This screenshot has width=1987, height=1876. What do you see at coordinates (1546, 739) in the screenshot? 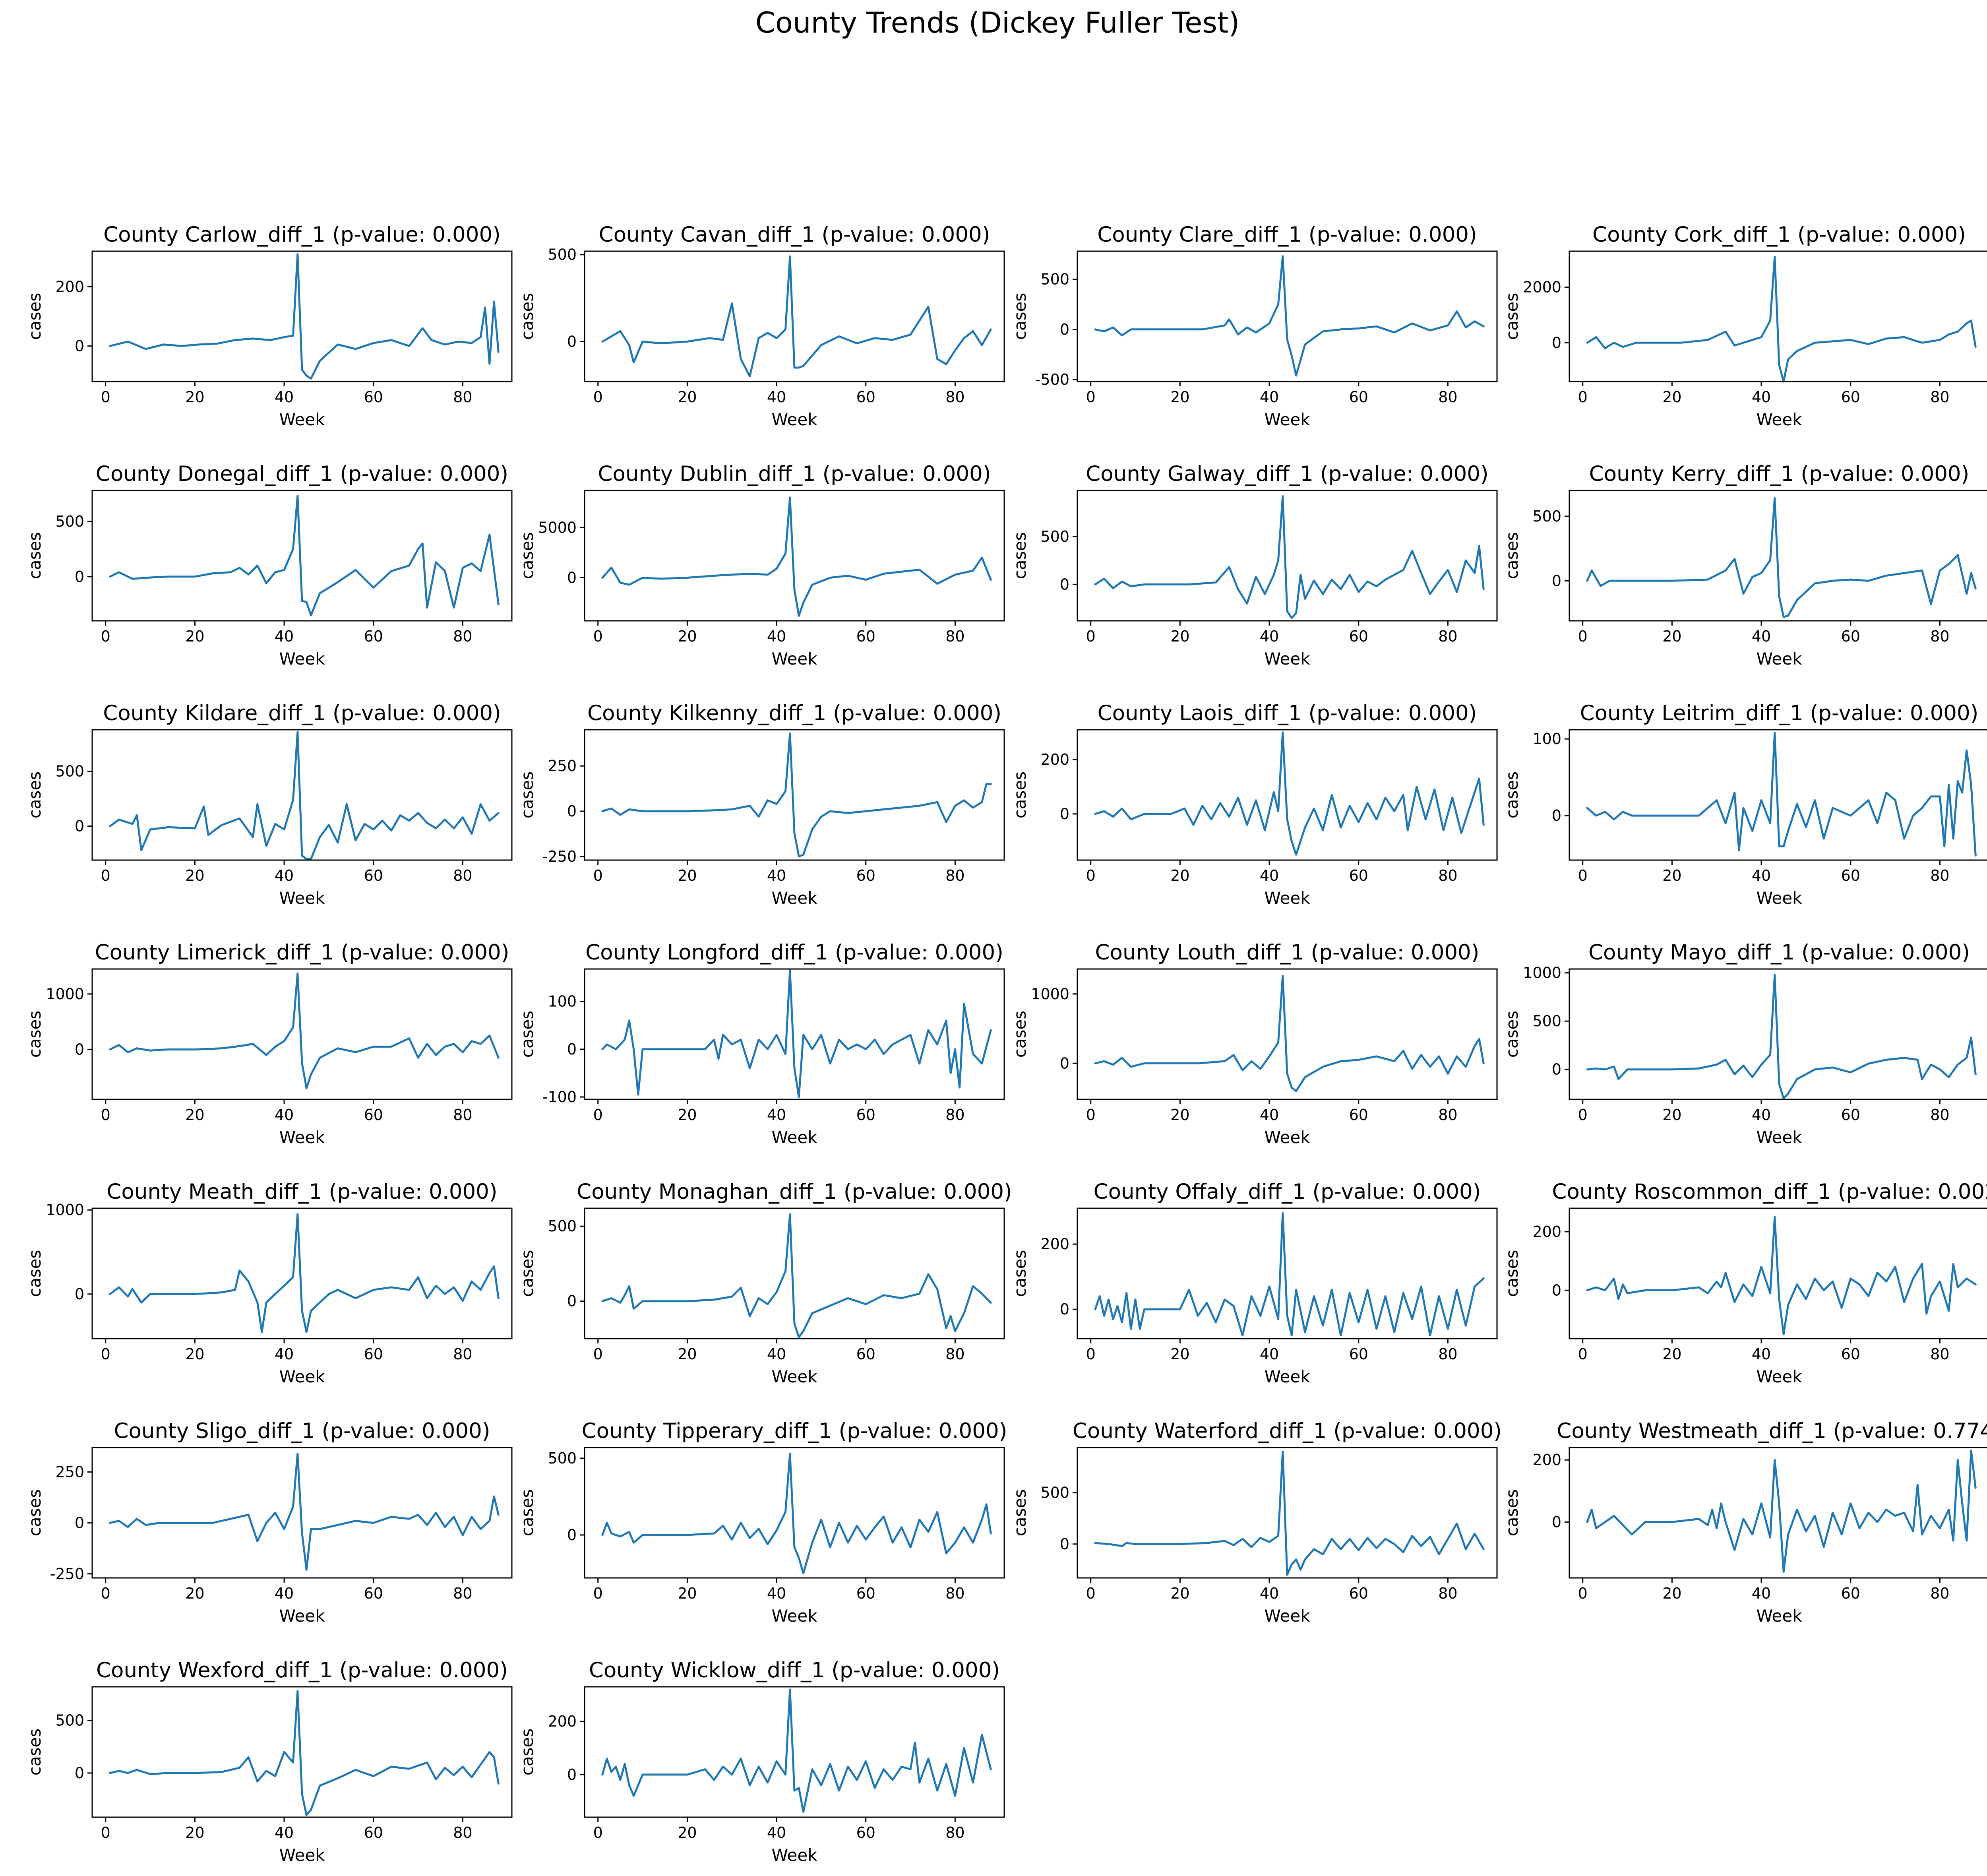
I see `y-tick-label: 100` at bounding box center [1546, 739].